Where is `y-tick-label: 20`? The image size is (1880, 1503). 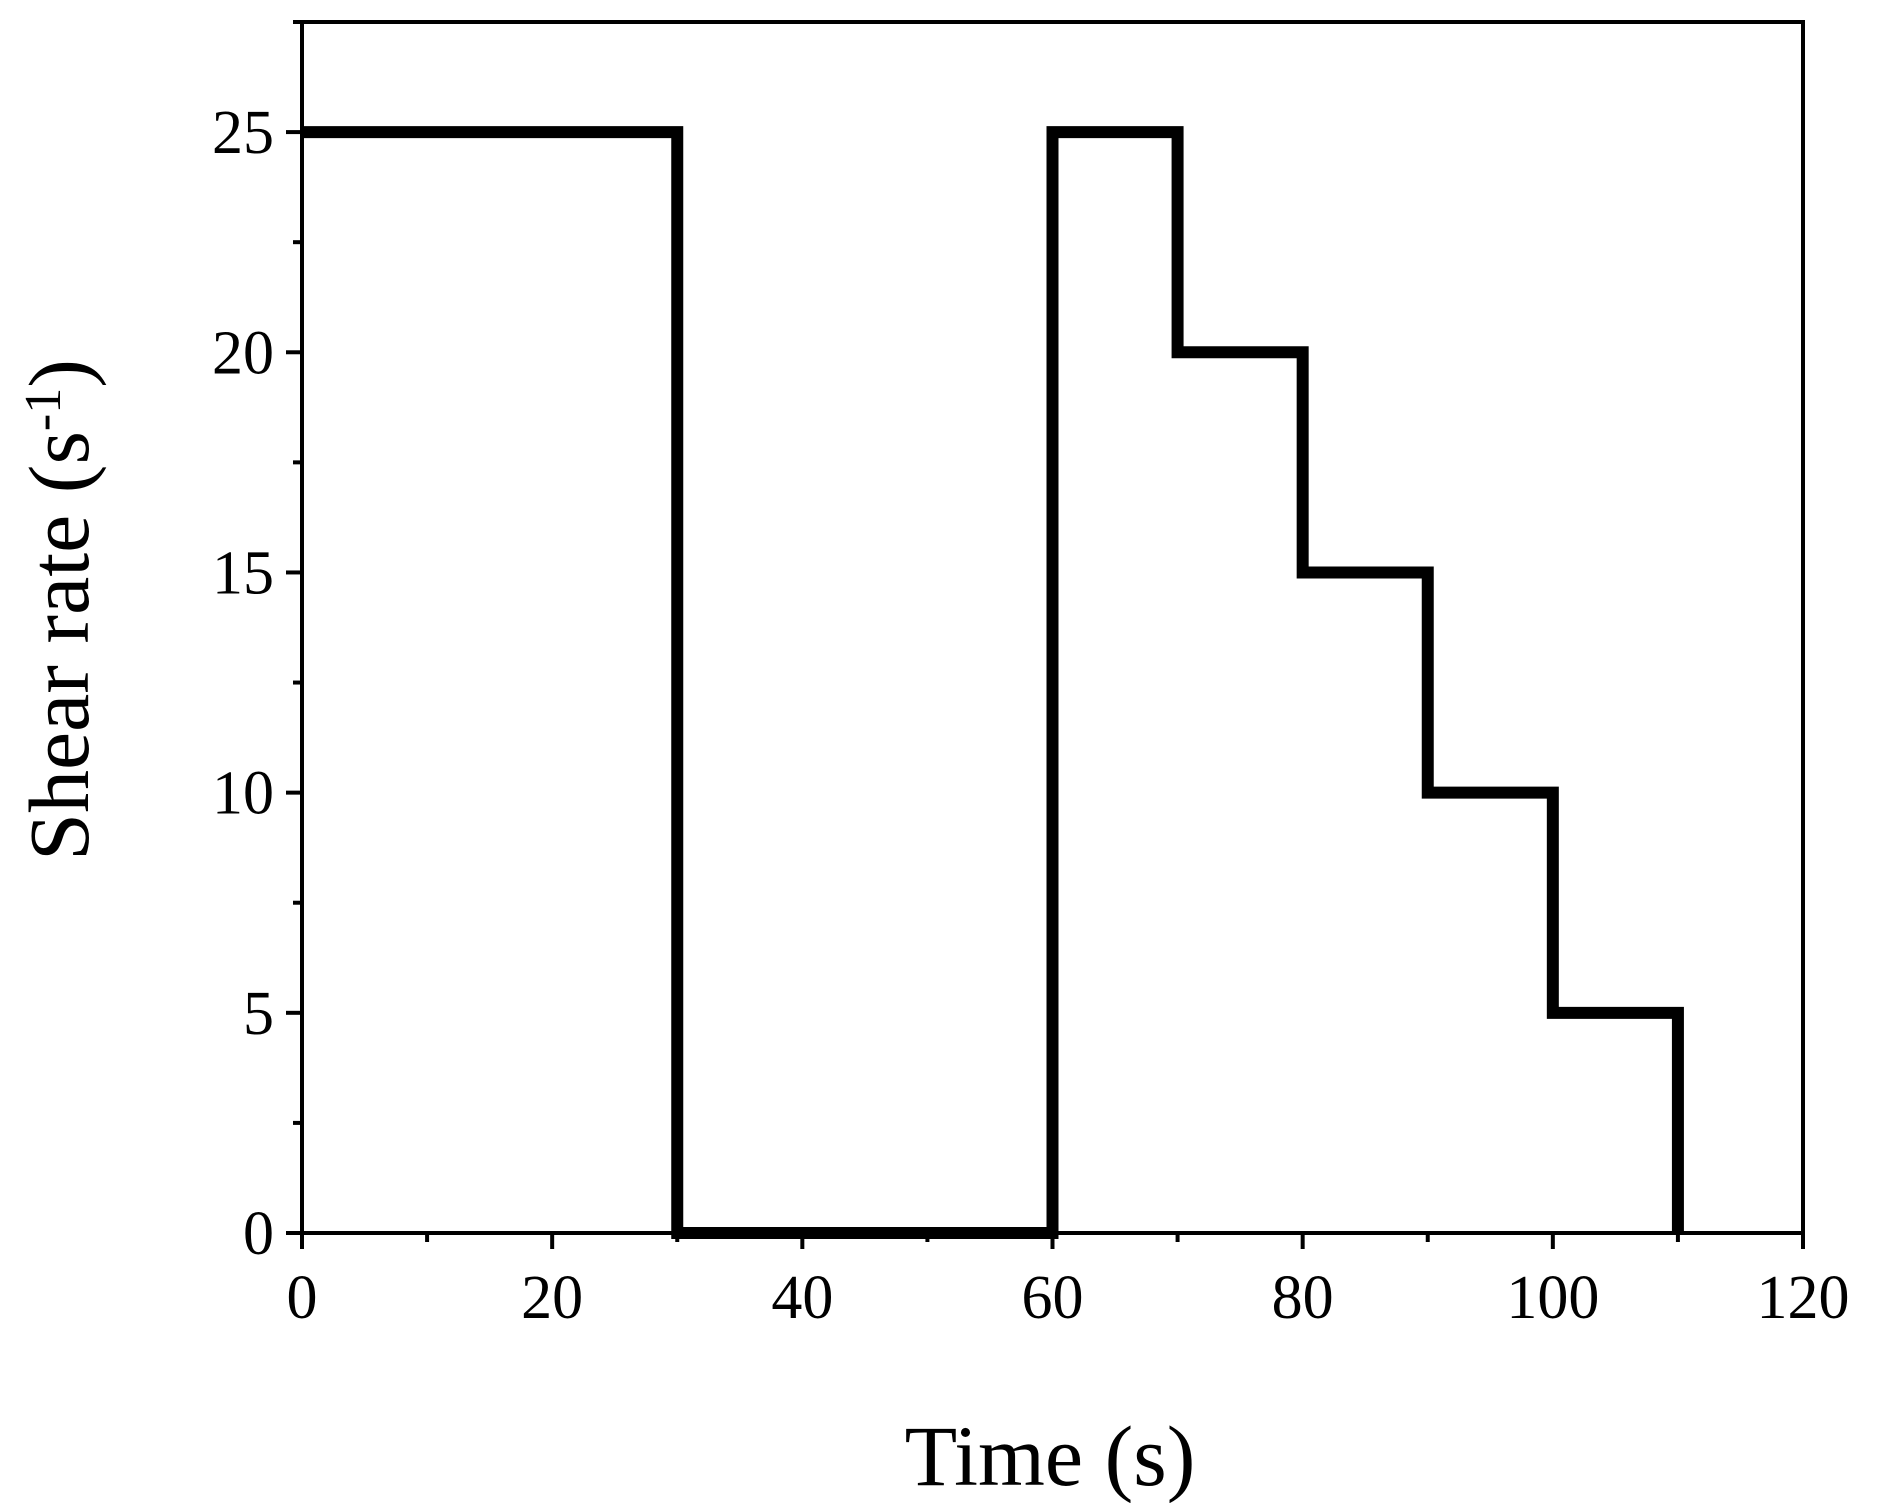
y-tick-label: 20 is located at coordinates (243, 353).